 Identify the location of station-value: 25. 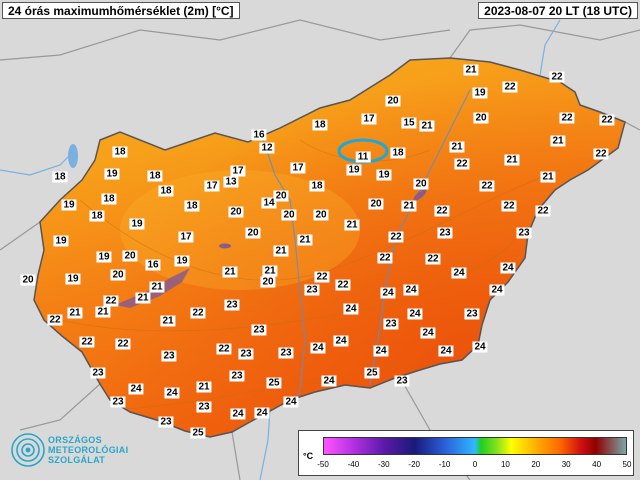
(274, 383).